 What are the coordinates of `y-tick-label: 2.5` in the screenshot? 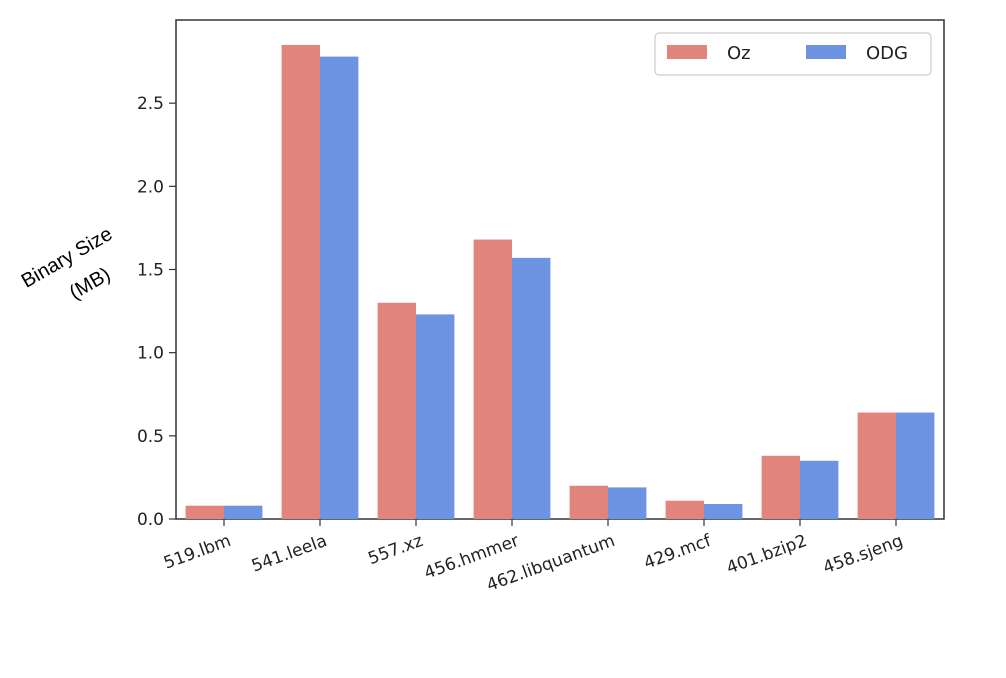 It's located at (150, 104).